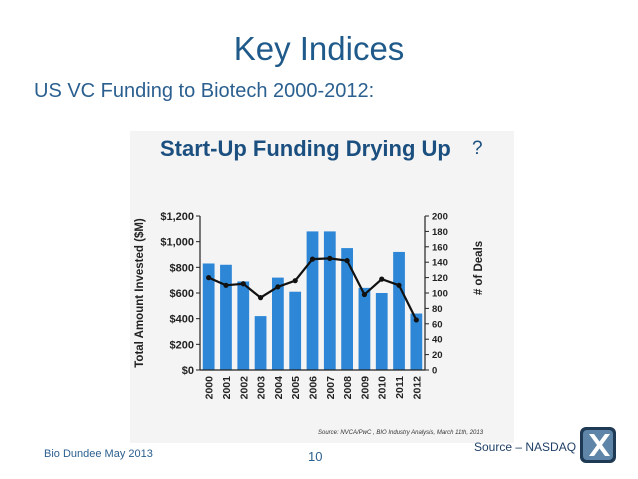 The height and width of the screenshot is (479, 638). What do you see at coordinates (437, 355) in the screenshot?
I see `right-tick-label: 20` at bounding box center [437, 355].